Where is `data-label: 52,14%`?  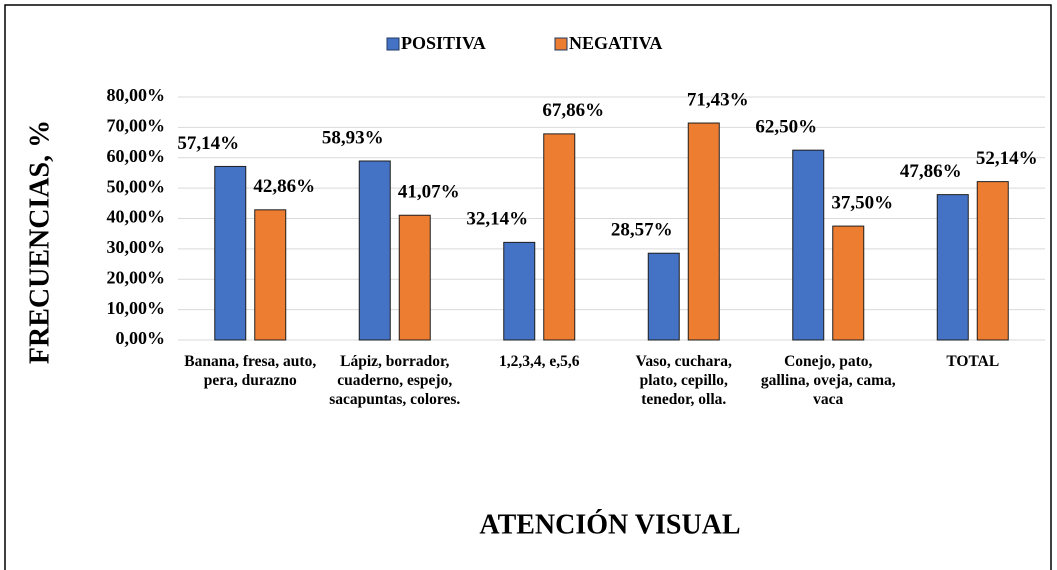 data-label: 52,14% is located at coordinates (1007, 158).